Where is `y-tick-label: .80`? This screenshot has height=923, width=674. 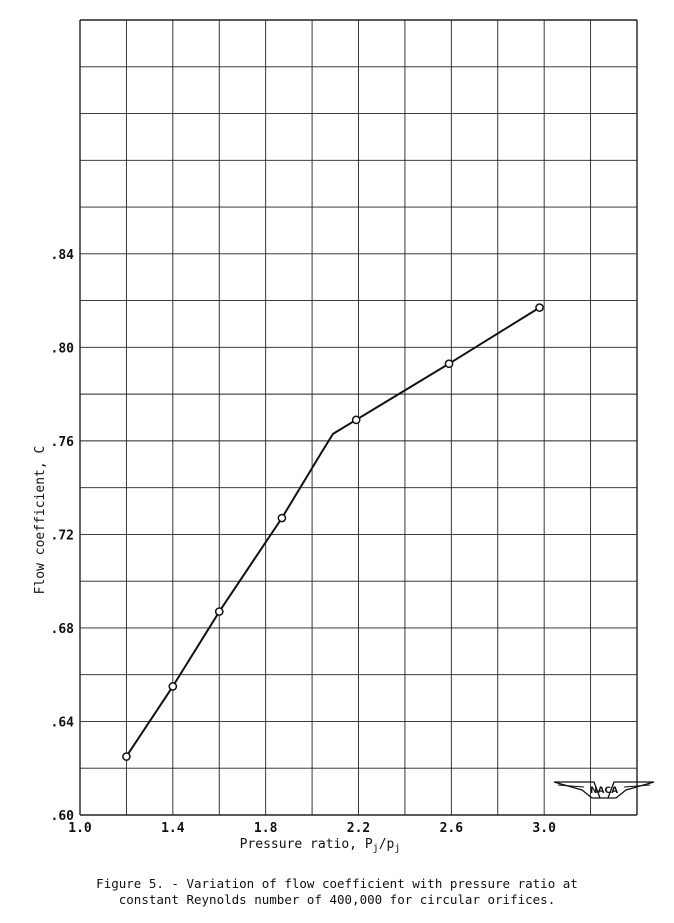
y-tick-label: .80 is located at coordinates (63, 348).